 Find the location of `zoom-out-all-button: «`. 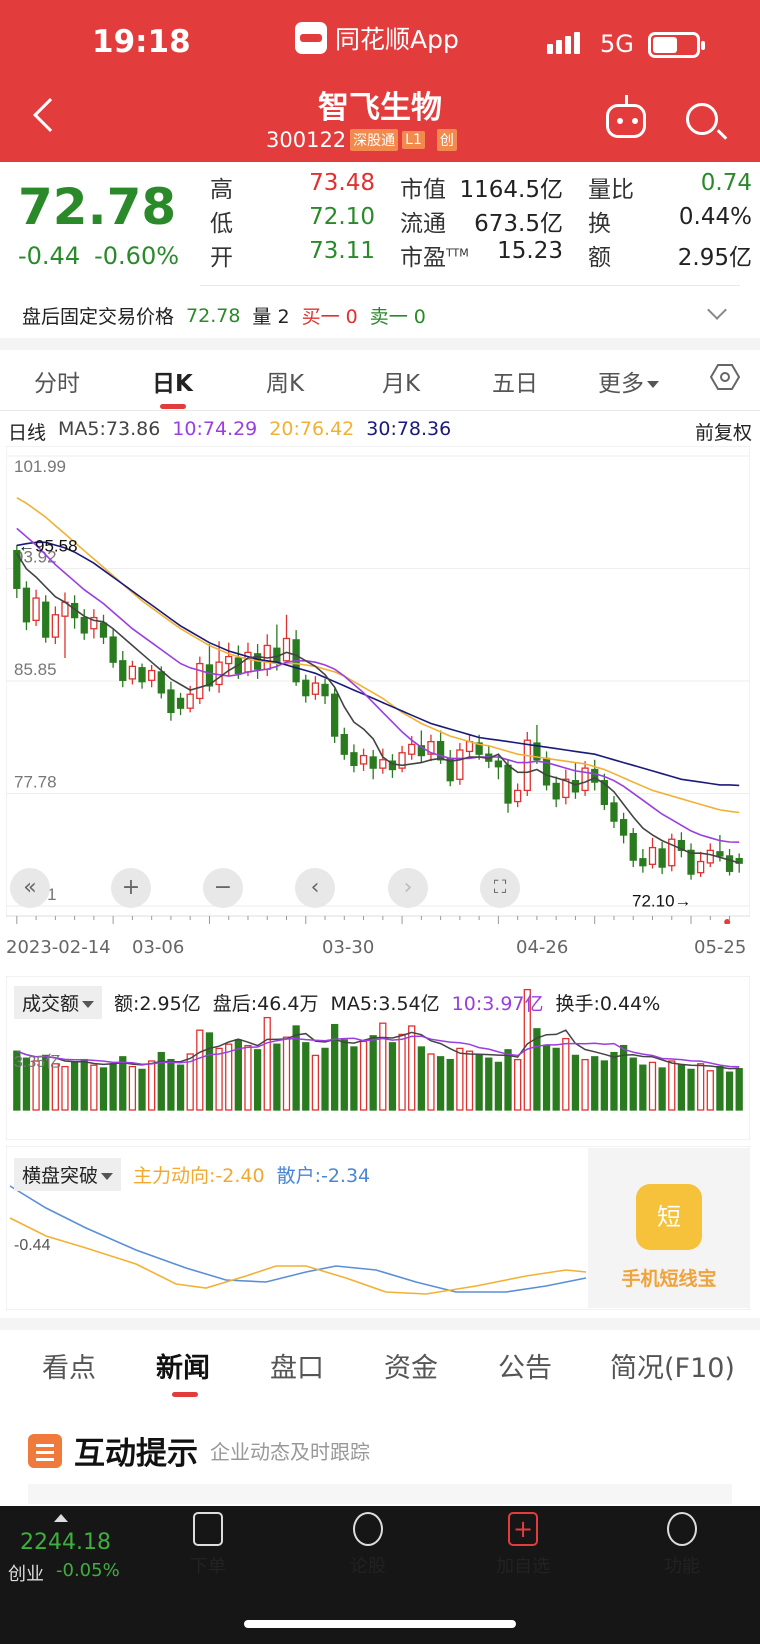

zoom-out-all-button: « is located at coordinates (30, 888).